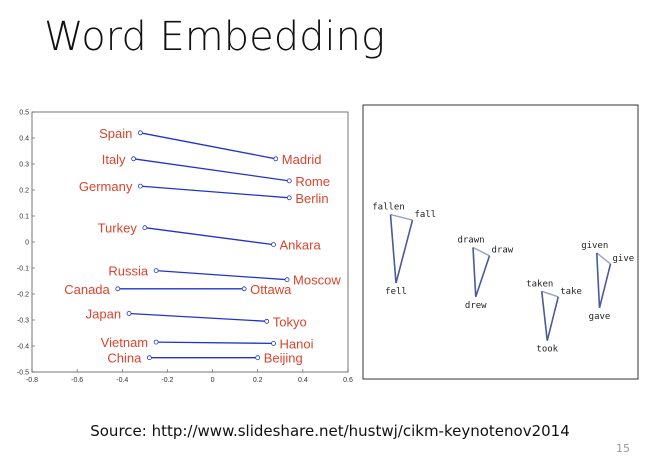  Describe the element at coordinates (23, 321) in the screenshot. I see `y-tick-label: -0.3` at that location.